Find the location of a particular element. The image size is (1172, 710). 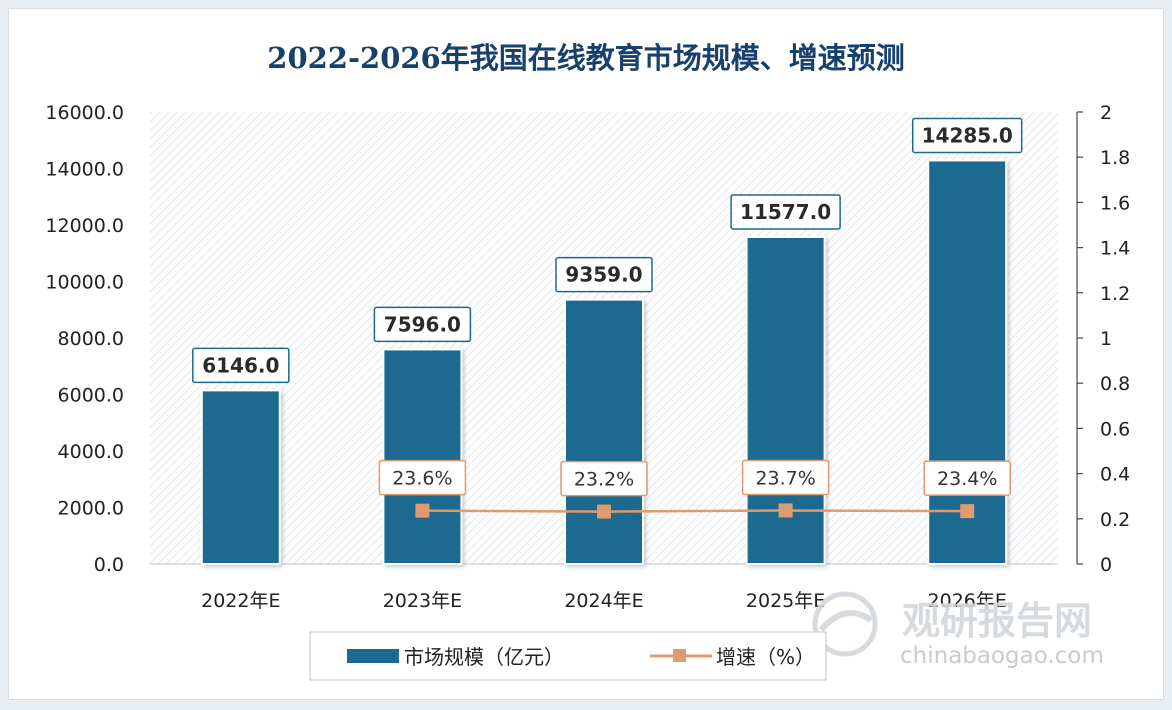

watermark-cn: 观研报告网 is located at coordinates (997, 621).